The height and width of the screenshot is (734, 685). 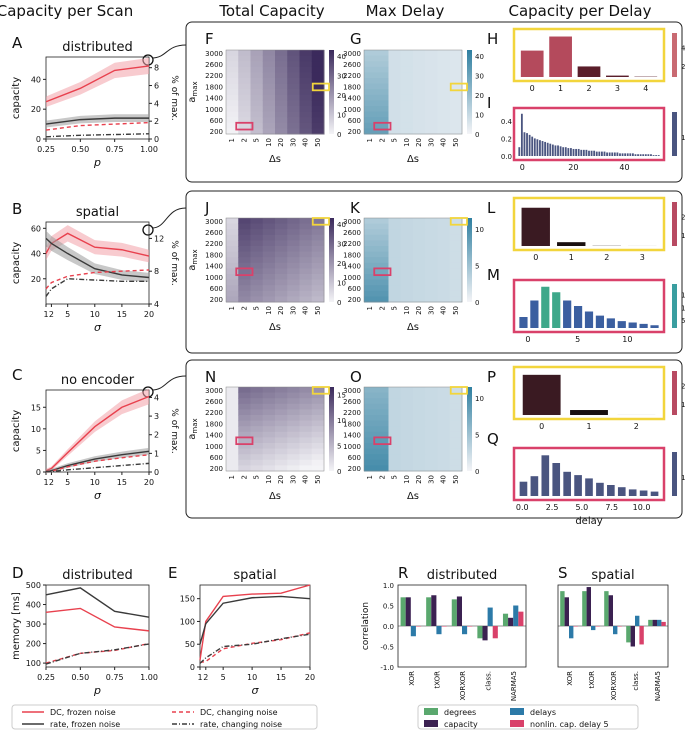 I want to click on y-tick-label: 1000, so click(x=214, y=278).